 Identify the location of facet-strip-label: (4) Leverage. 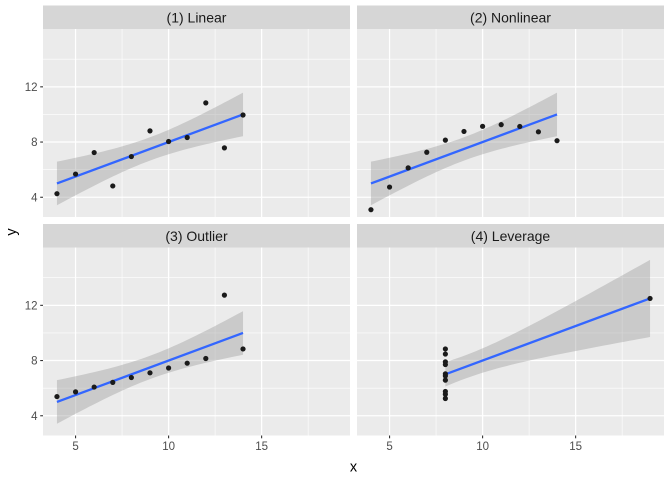
(511, 236).